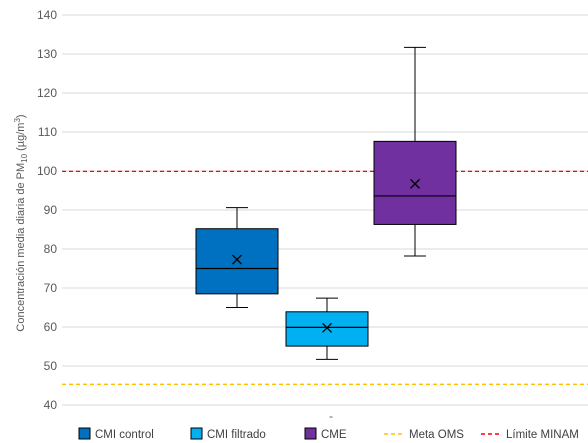 This screenshot has height=443, width=588. What do you see at coordinates (334, 435) in the screenshot?
I see `legend-label-cme: CME` at bounding box center [334, 435].